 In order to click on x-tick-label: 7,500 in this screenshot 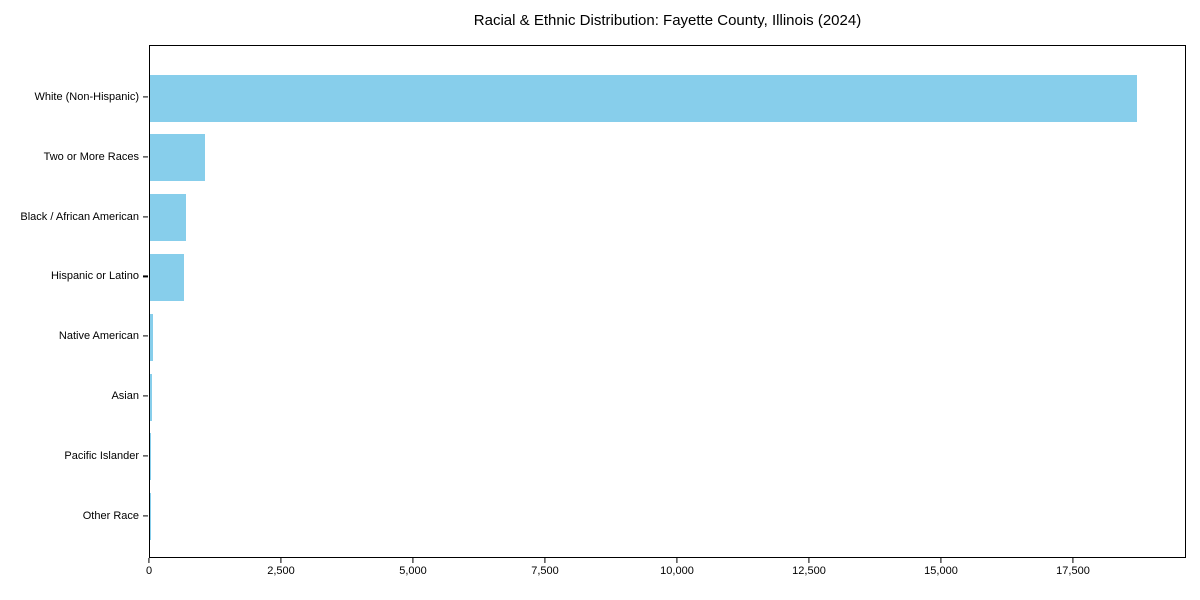, I will do `click(545, 571)`.